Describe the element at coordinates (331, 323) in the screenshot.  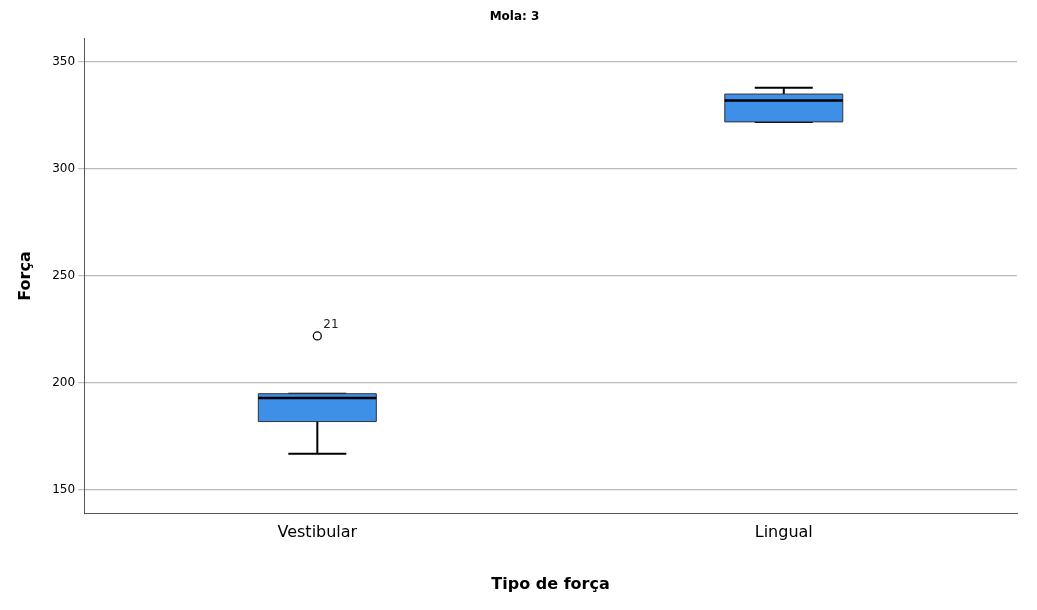
I see `annotation: 21` at that location.